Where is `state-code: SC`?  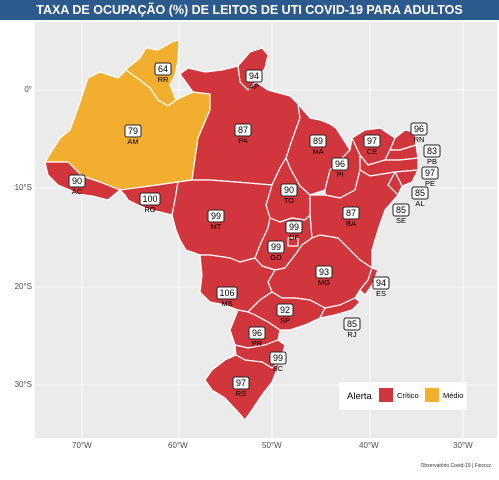 state-code: SC is located at coordinates (278, 368).